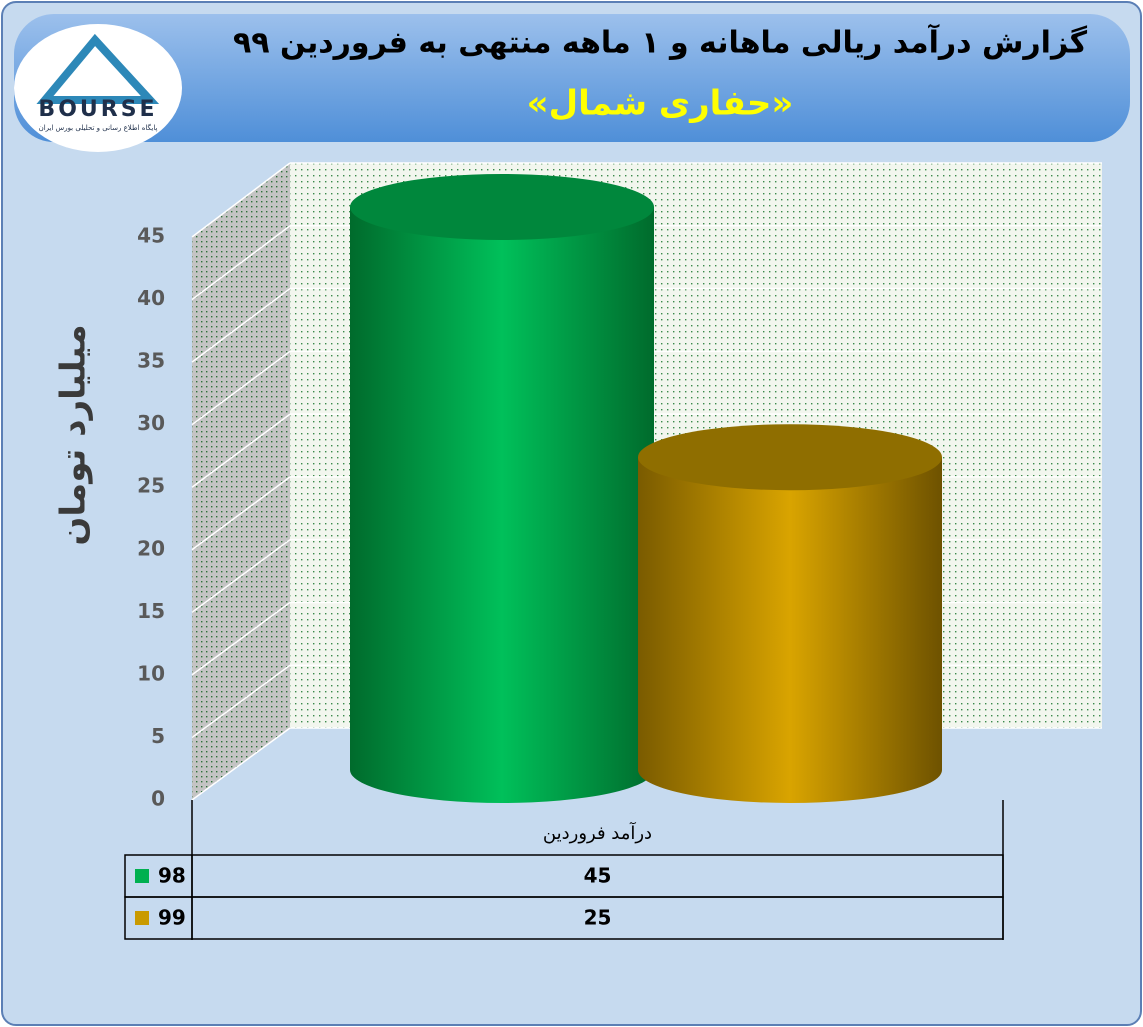 The height and width of the screenshot is (1027, 1143). I want to click on side-wall, so click(241, 481).